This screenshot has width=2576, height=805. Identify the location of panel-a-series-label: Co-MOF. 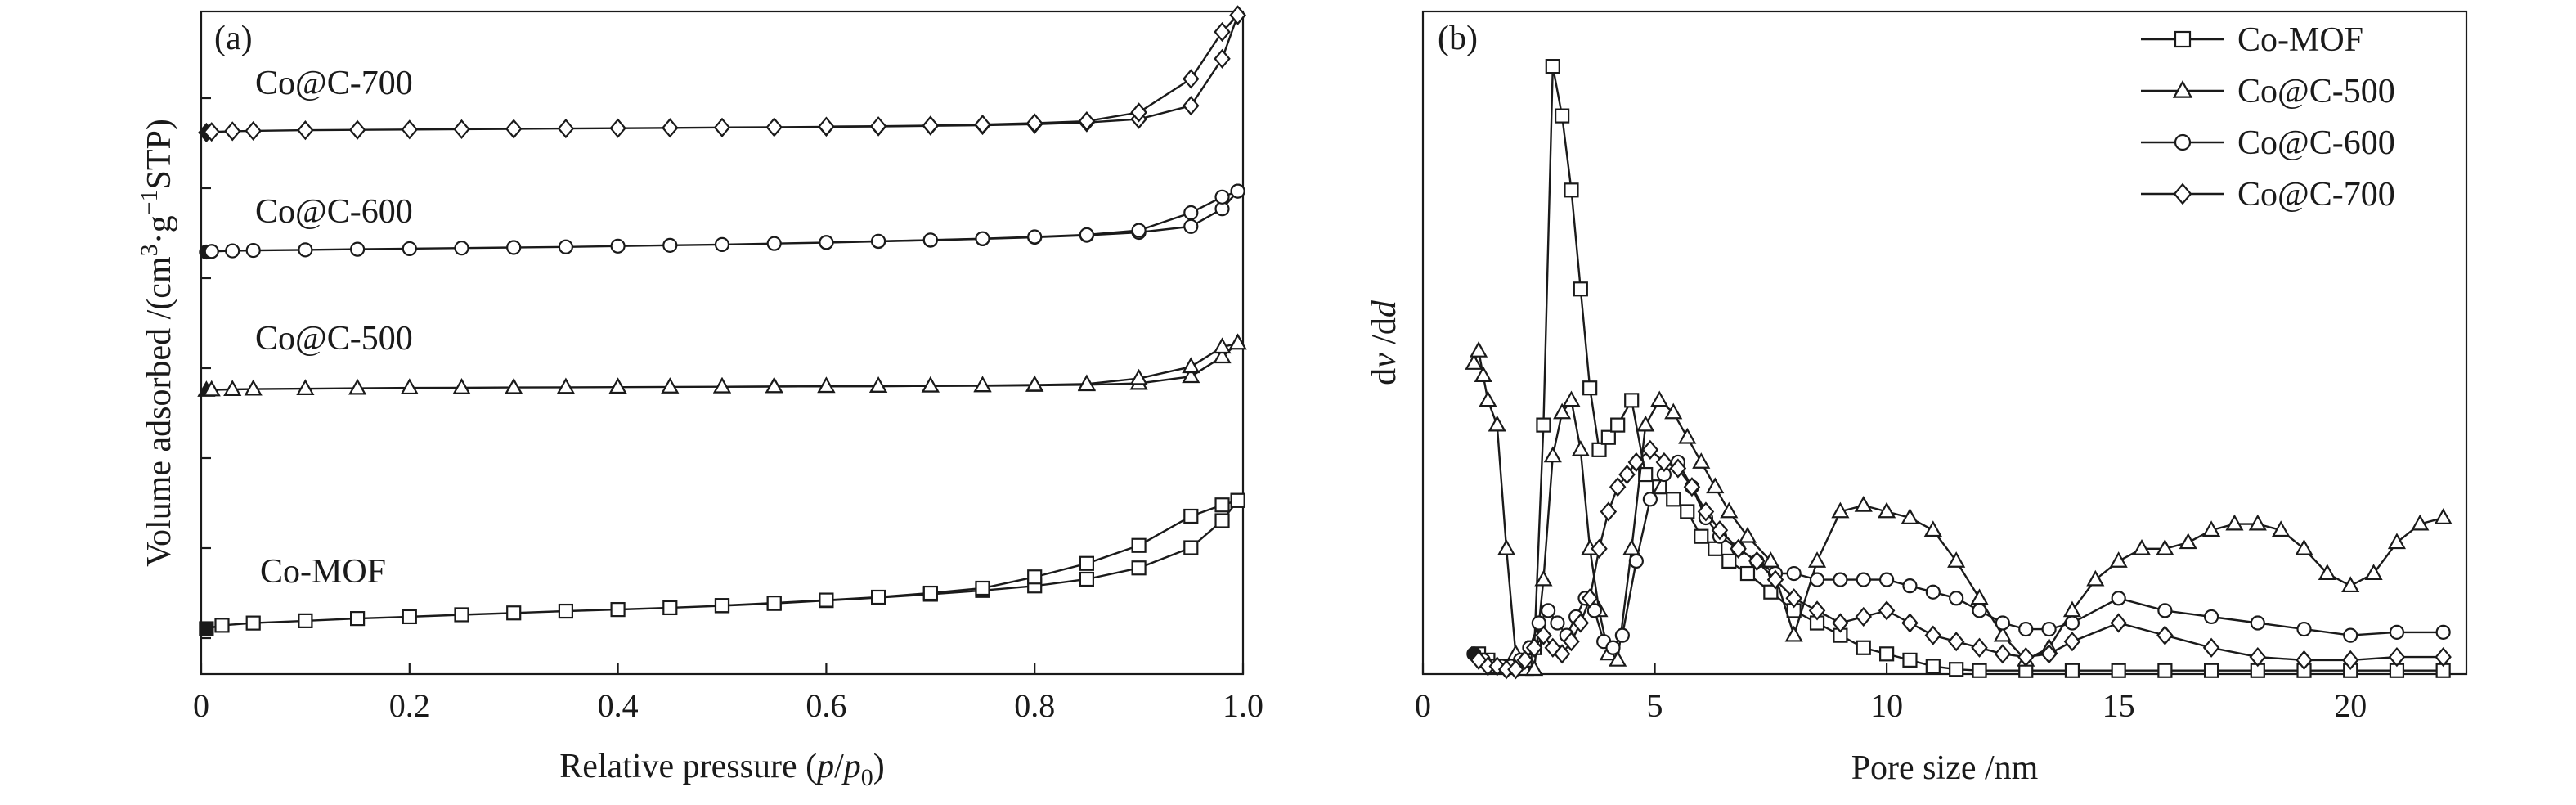
(323, 572).